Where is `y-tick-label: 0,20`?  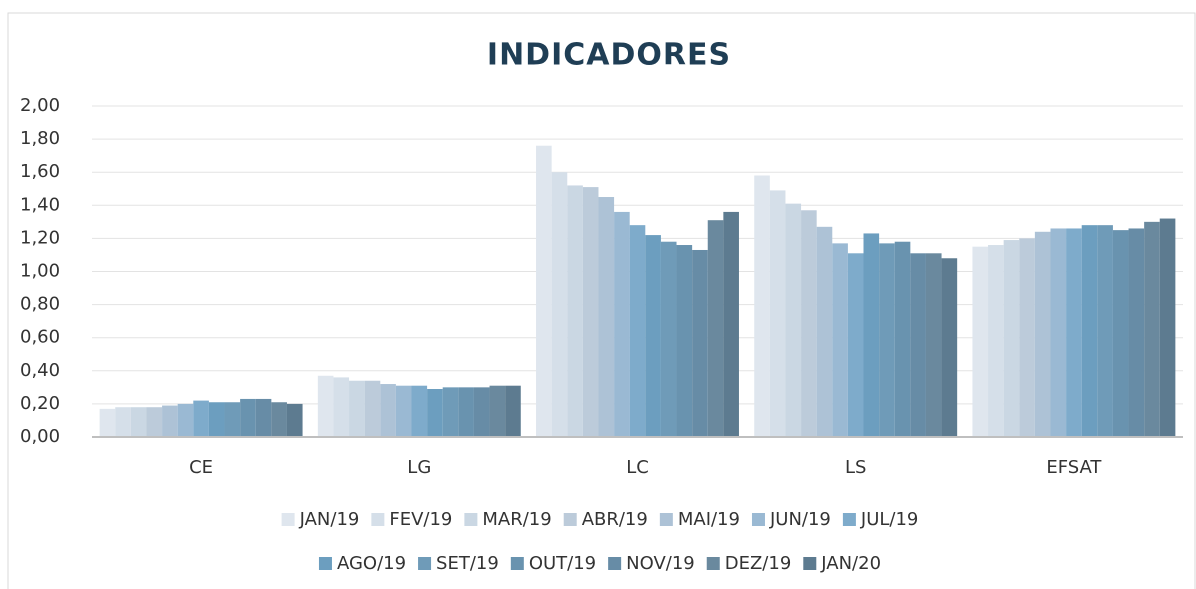
y-tick-label: 0,20 is located at coordinates (40, 403).